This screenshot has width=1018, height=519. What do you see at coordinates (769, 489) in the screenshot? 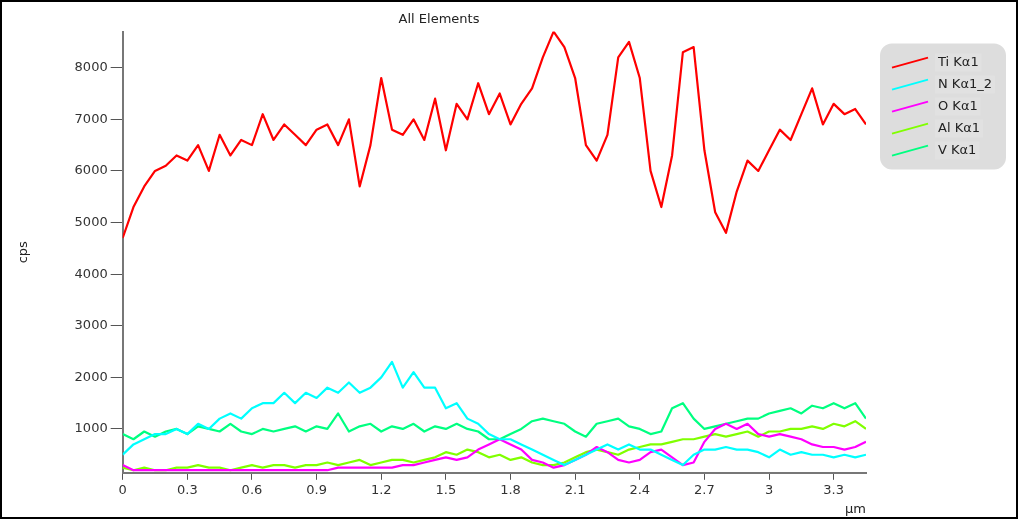
I see `x-tick-label: 3` at bounding box center [769, 489].